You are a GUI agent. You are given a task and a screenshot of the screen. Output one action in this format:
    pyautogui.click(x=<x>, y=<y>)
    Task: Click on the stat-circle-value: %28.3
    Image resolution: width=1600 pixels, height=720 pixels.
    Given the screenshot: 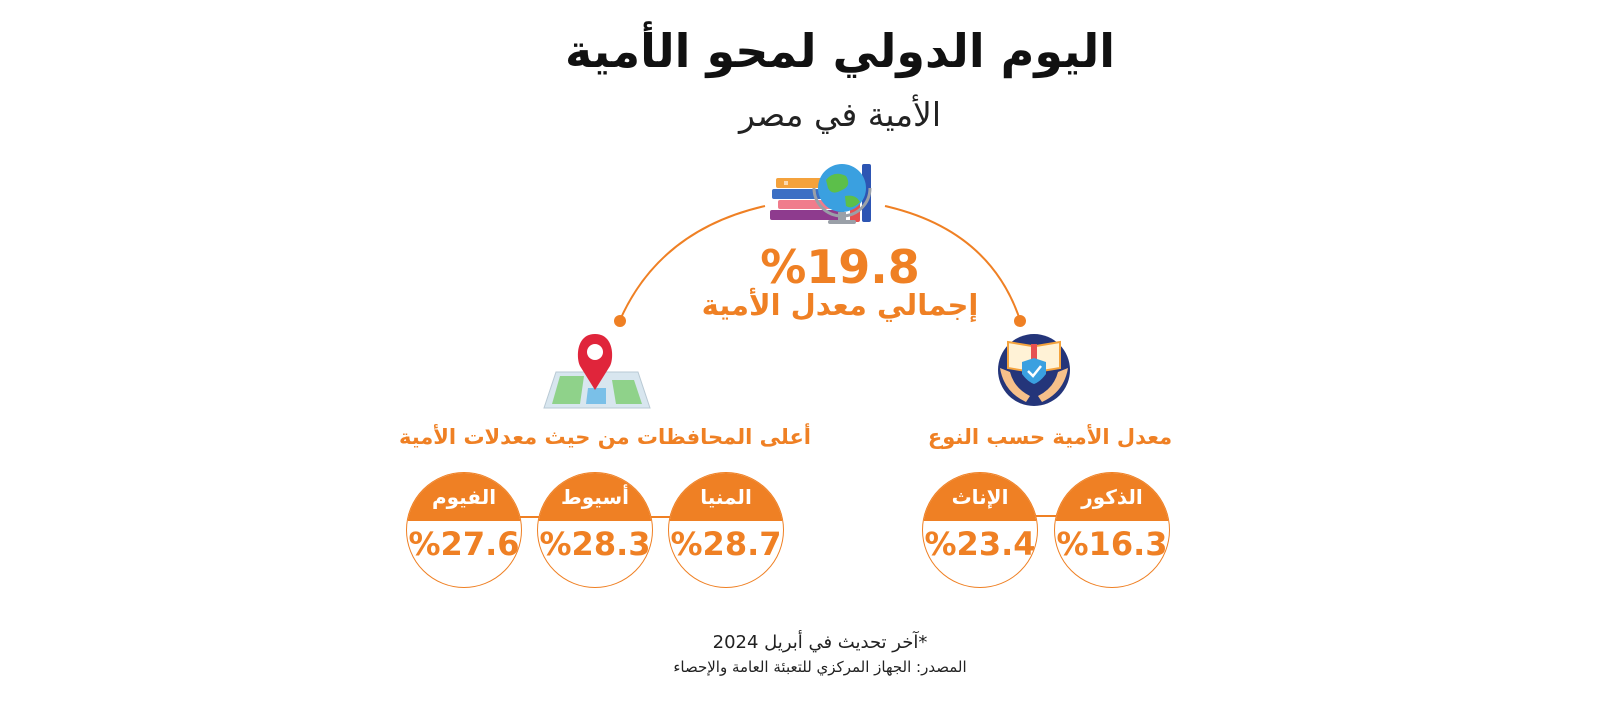 What is the action you would take?
    pyautogui.click(x=595, y=544)
    